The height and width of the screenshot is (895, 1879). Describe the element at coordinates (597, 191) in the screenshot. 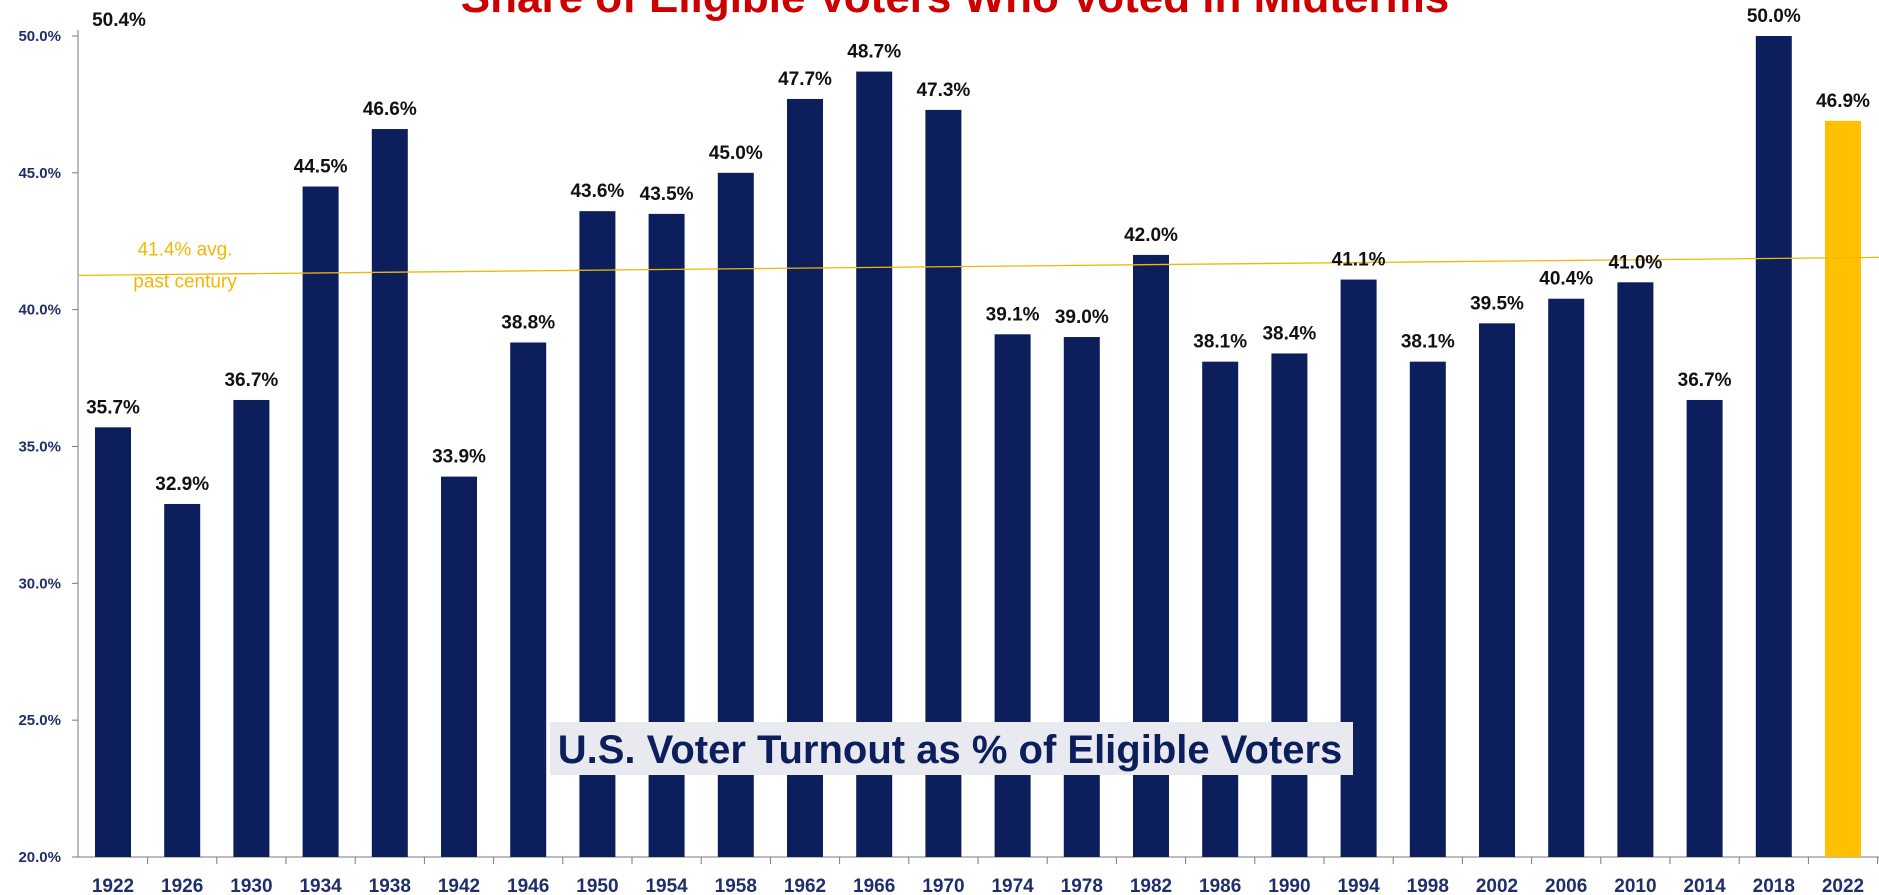

I see `data-label: 43.6%` at that location.